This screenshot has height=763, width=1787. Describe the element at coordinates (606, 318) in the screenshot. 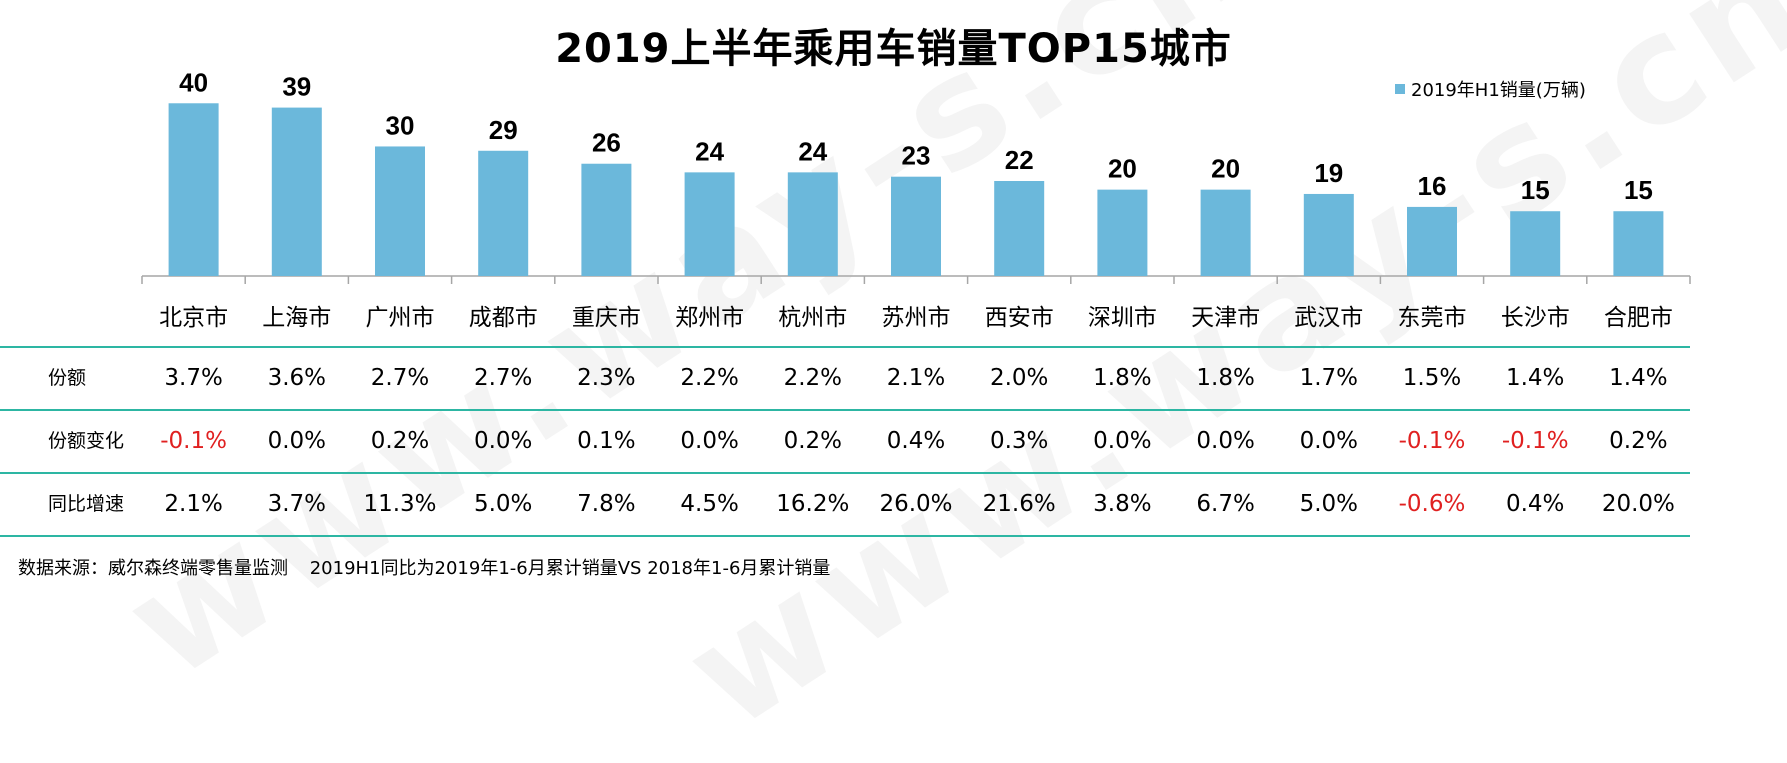

I see `x-tick-label: 重庆市` at that location.